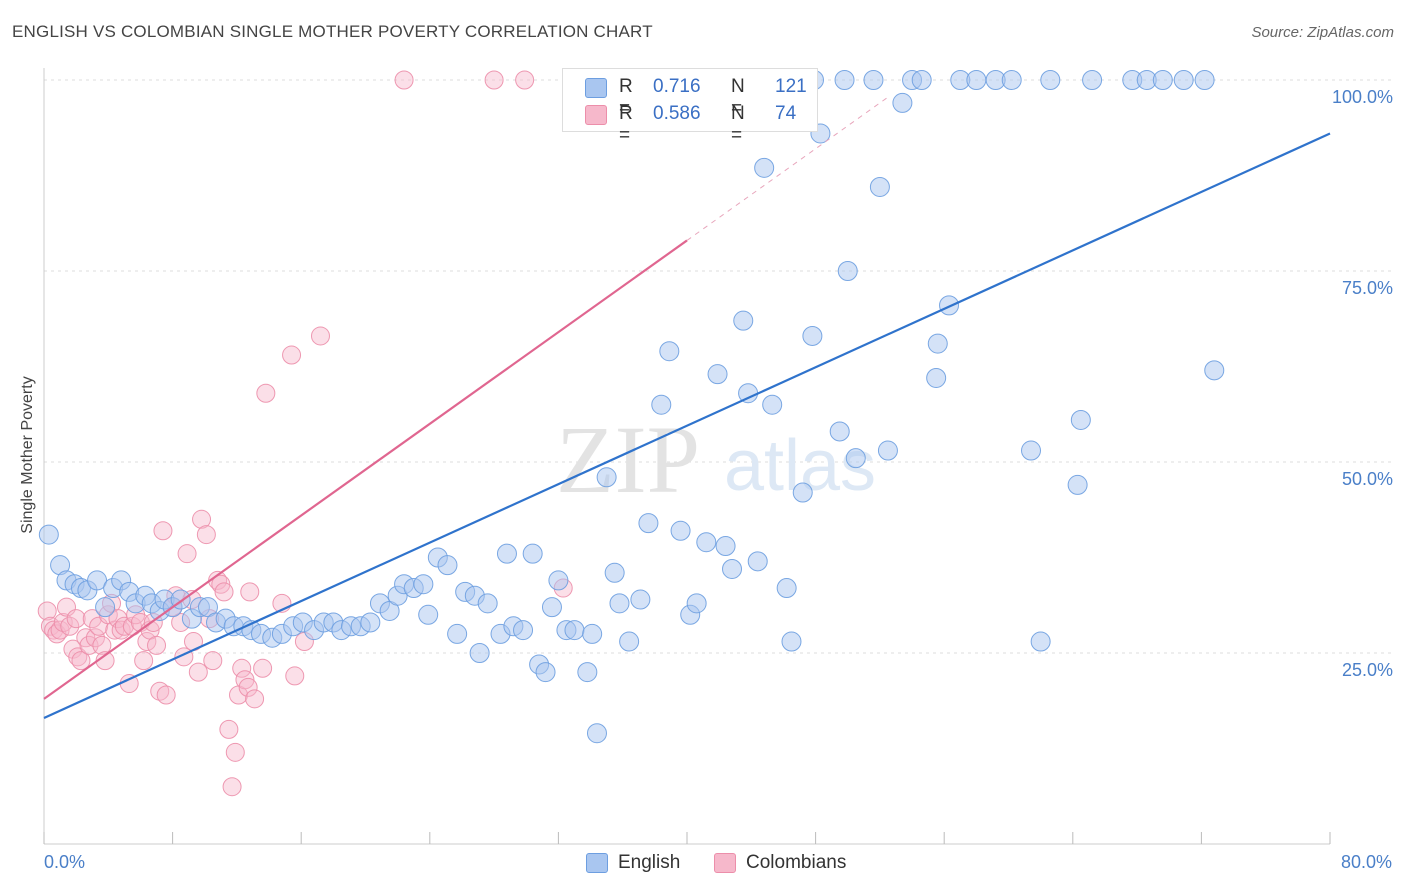  I want to click on english-swatch, so click(596, 88).